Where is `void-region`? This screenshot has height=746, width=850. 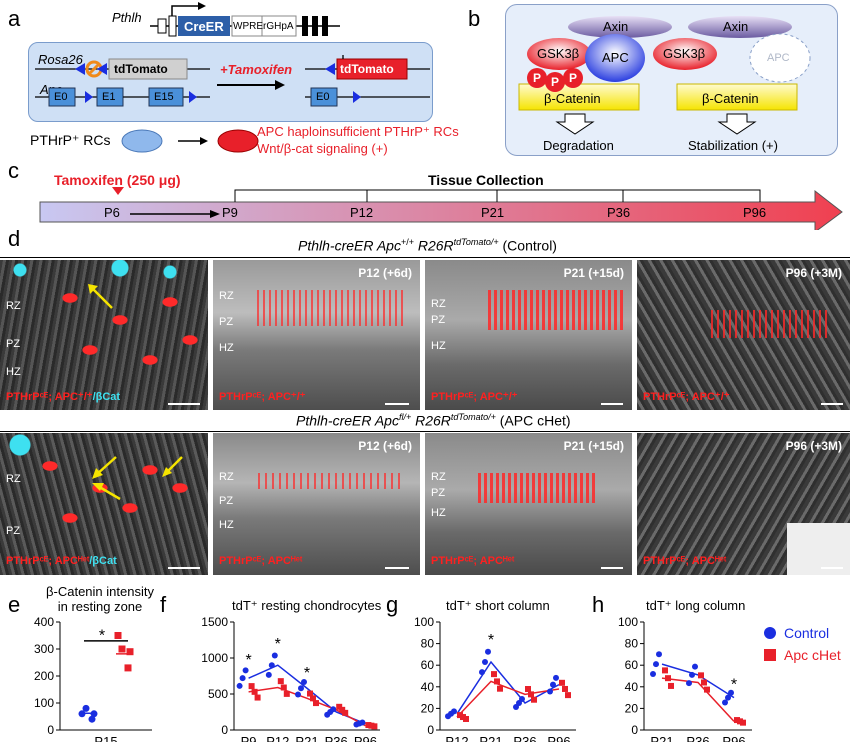
void-region is located at coordinates (818, 549).